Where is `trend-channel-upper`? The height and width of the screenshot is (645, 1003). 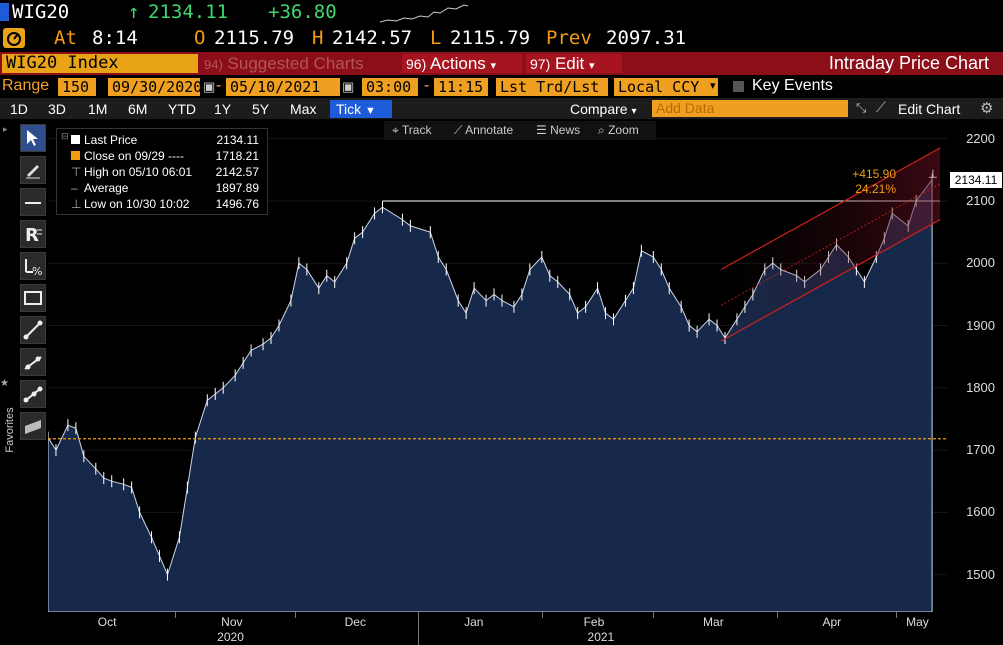
trend-channel-upper is located at coordinates (830, 208).